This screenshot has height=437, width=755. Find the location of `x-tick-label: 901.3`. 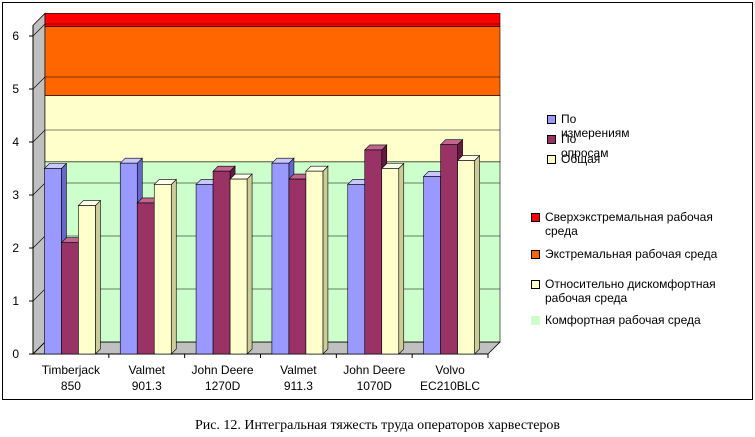

x-tick-label: 901.3 is located at coordinates (147, 386).